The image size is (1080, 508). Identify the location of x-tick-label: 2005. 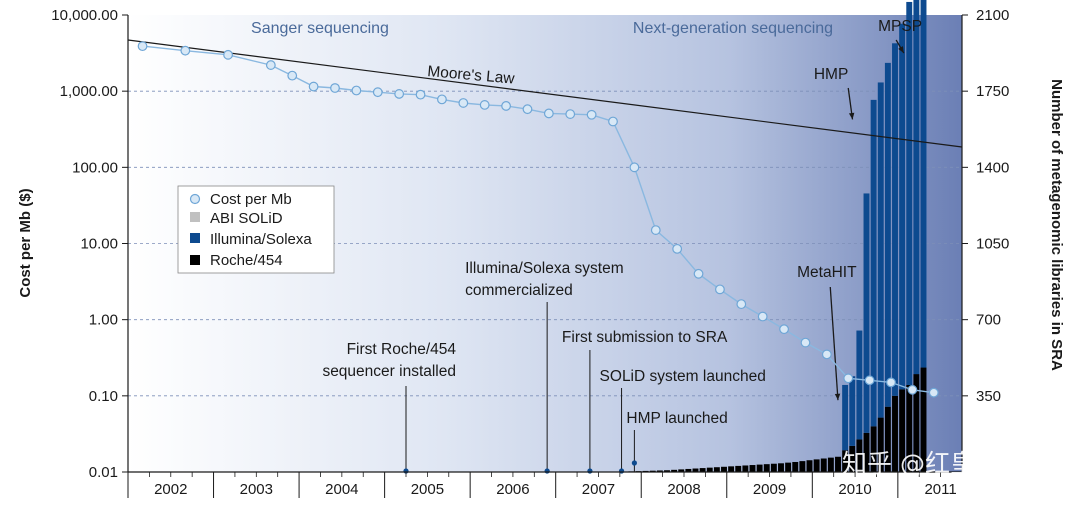
(427, 489).